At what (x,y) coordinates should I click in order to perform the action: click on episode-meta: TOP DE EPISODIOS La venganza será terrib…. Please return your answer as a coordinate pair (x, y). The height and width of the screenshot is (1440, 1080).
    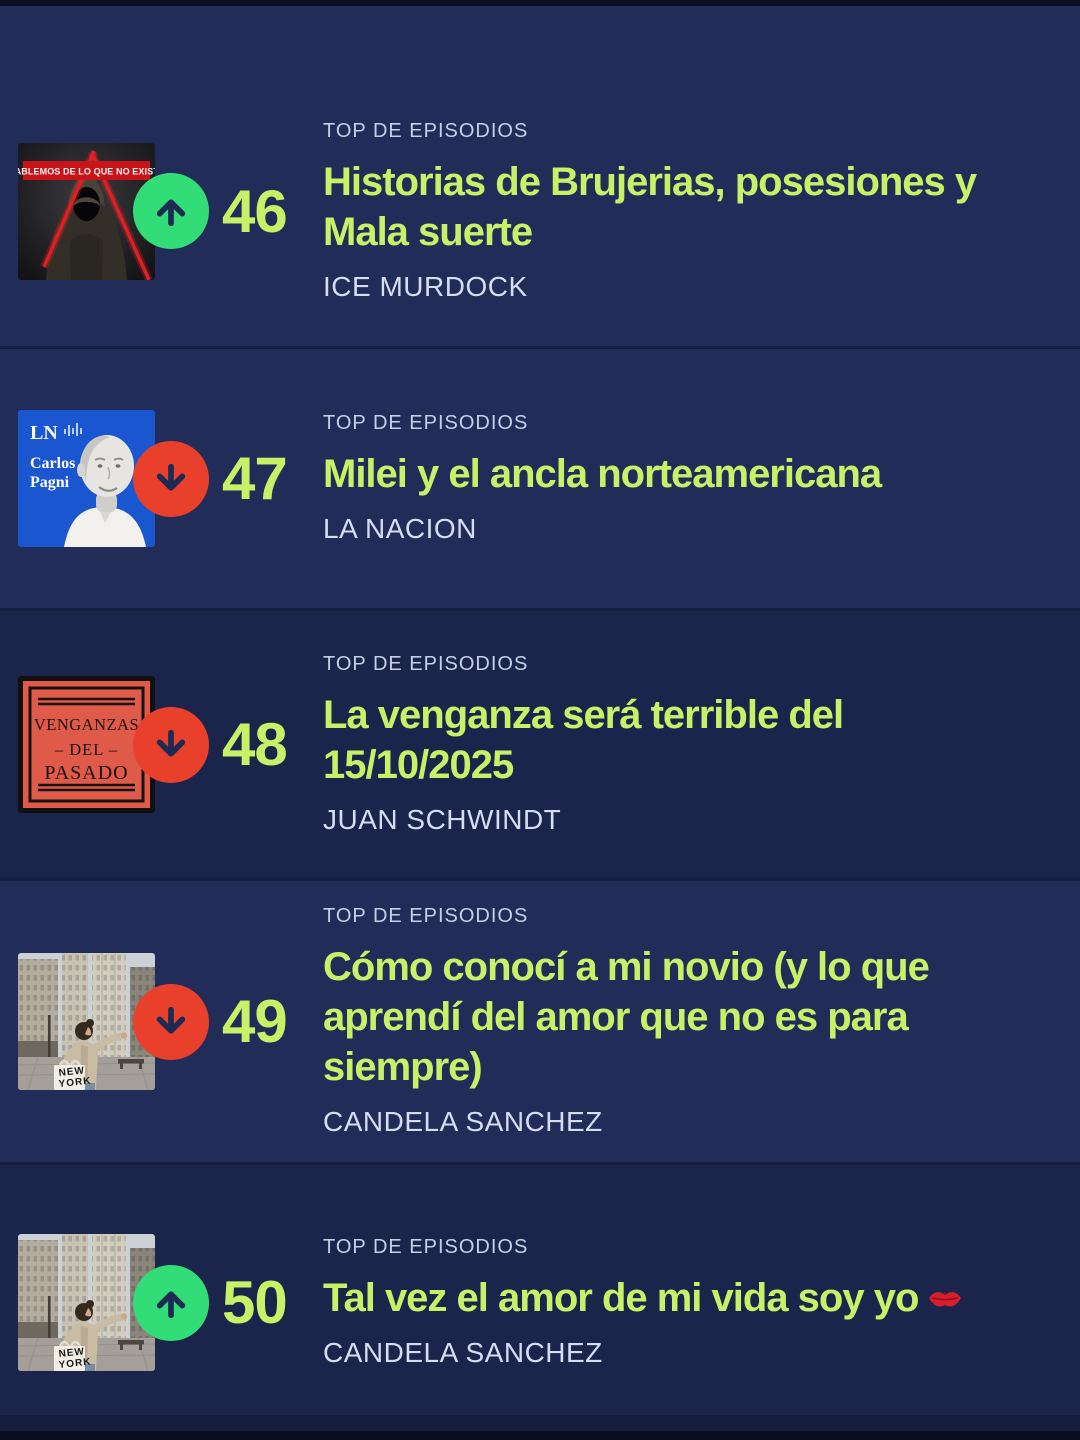
    Looking at the image, I should click on (701, 744).